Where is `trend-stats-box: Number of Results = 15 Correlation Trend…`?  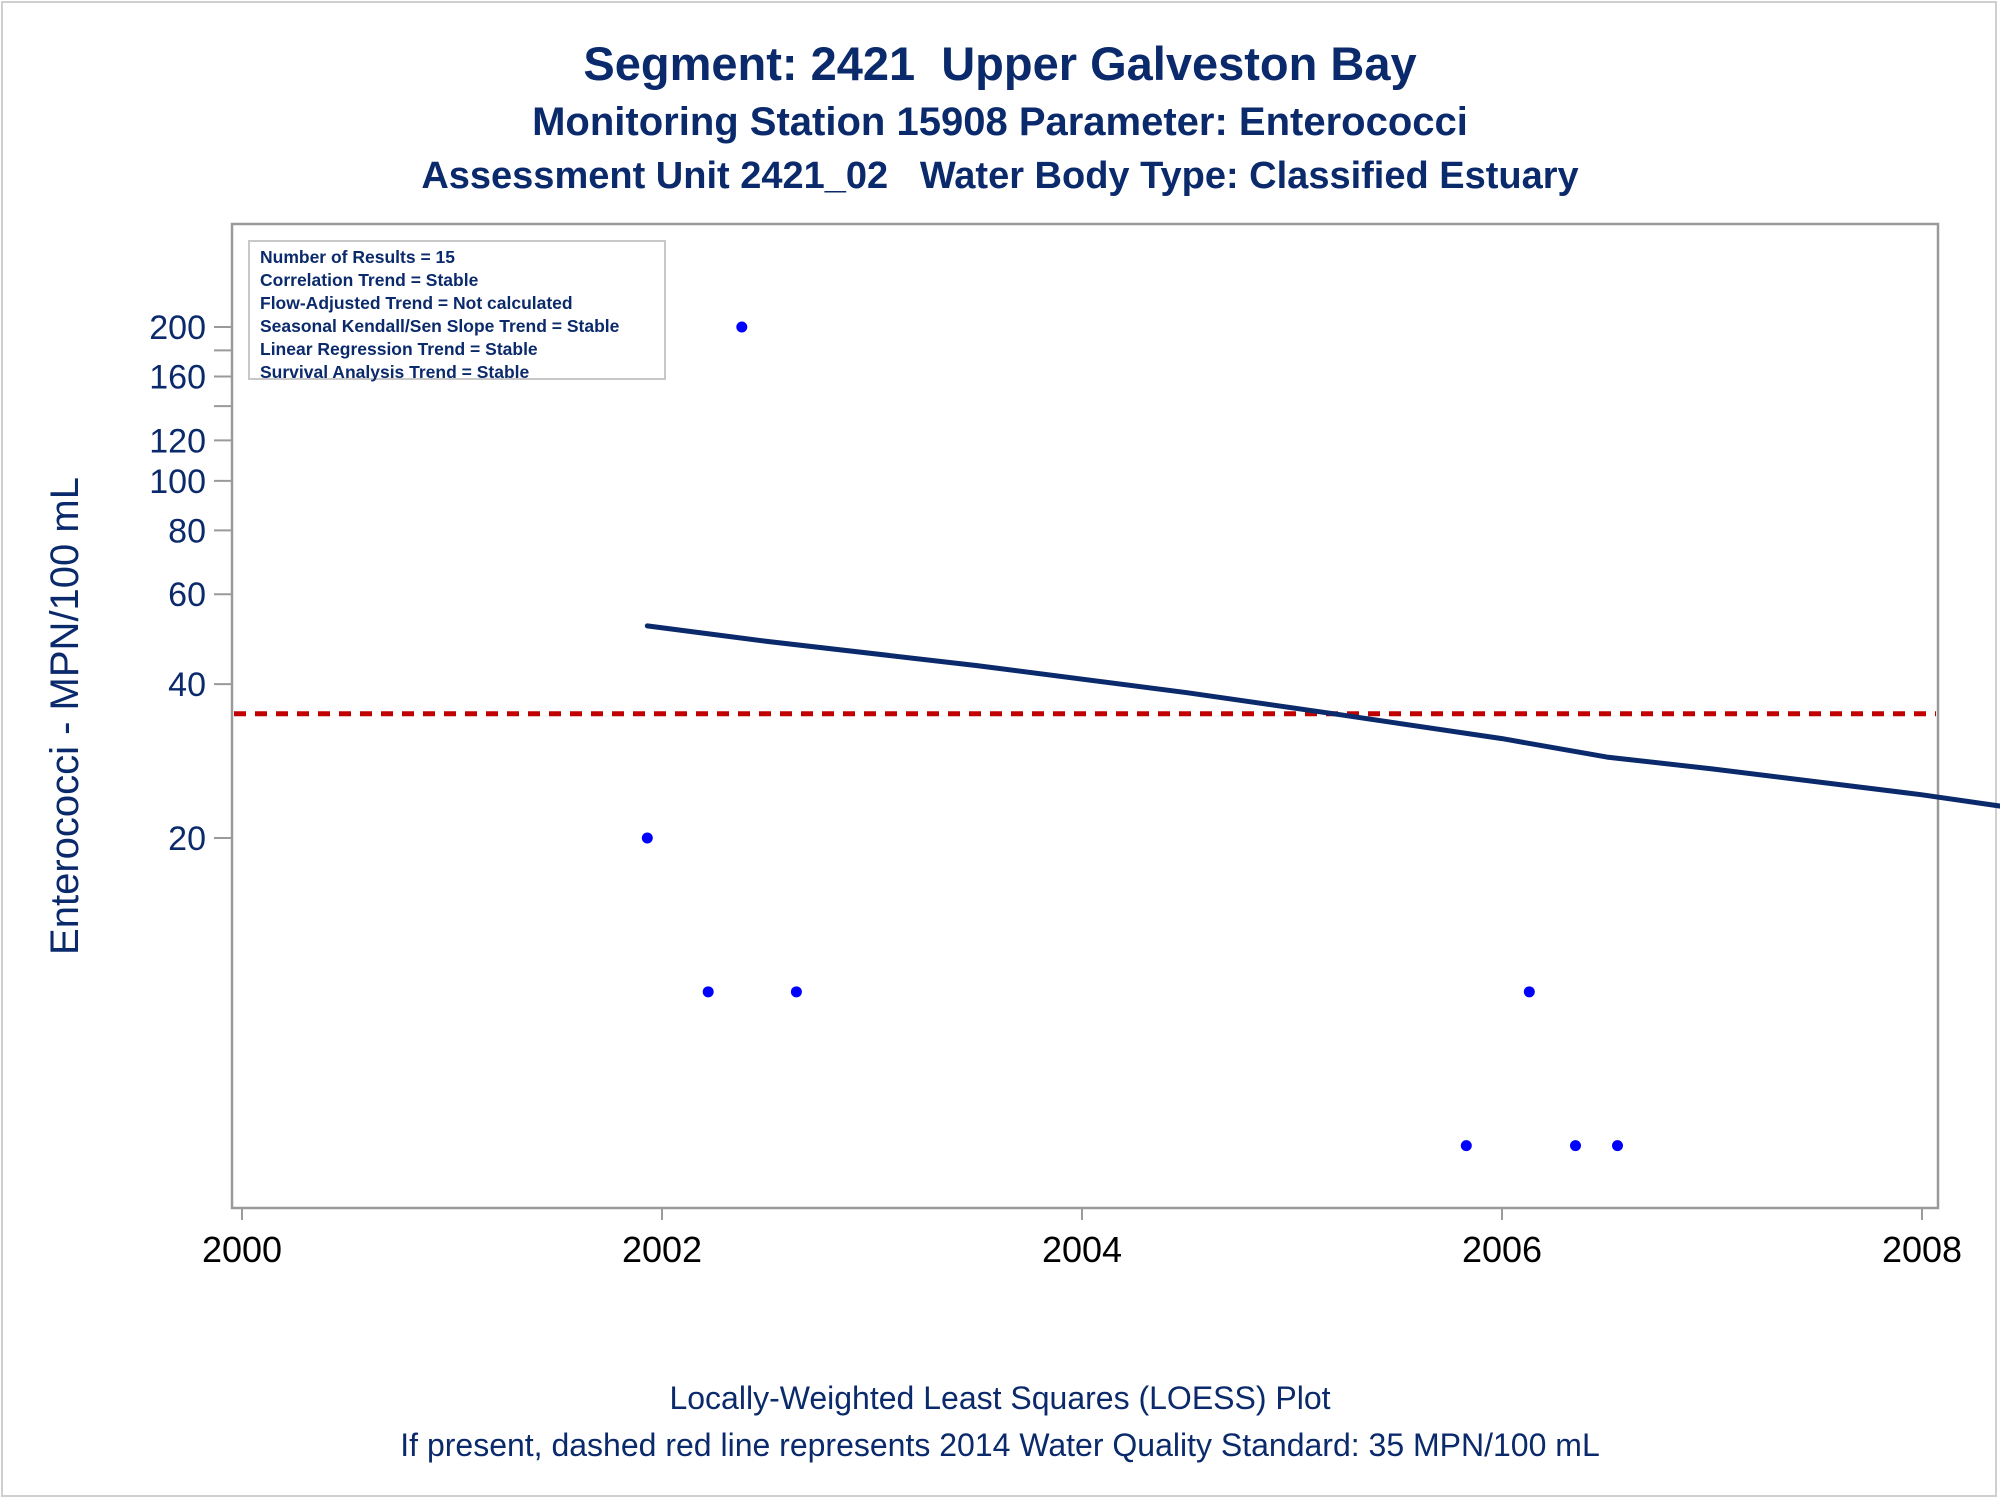 trend-stats-box: Number of Results = 15 Correlation Trend… is located at coordinates (457, 311).